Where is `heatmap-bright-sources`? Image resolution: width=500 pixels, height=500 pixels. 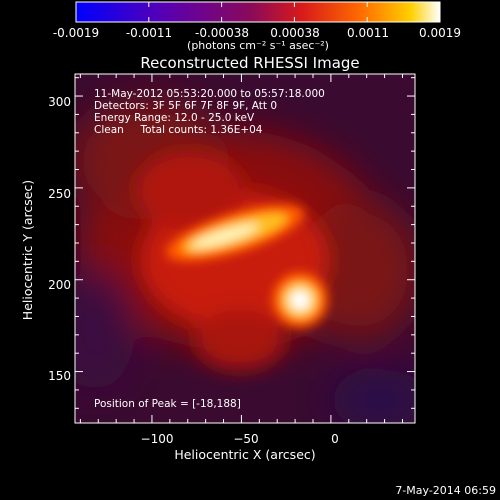 heatmap-bright-sources is located at coordinates (246, 266).